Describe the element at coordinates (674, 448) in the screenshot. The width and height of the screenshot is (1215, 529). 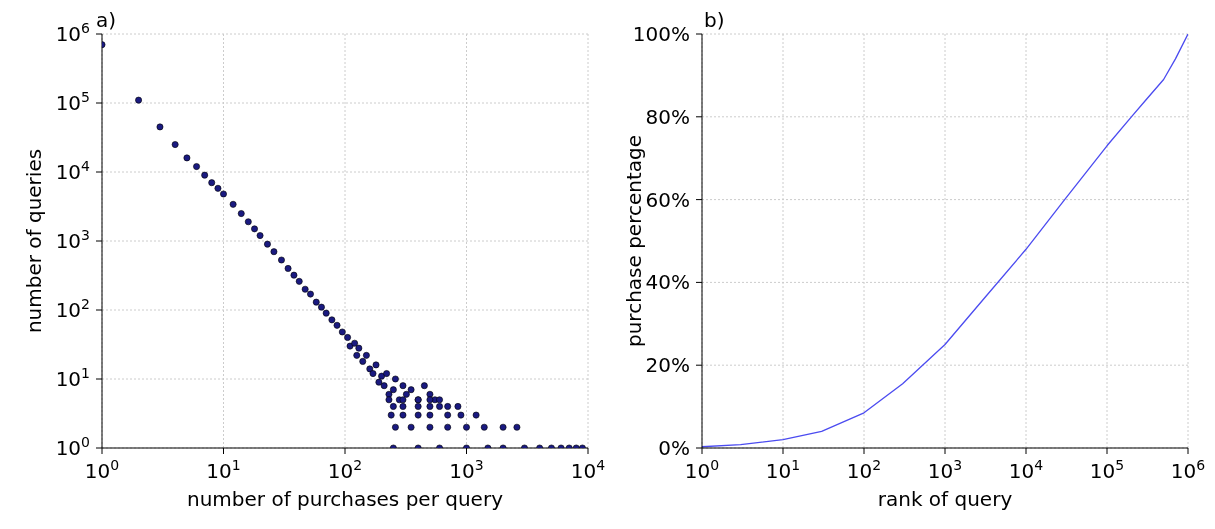
I see `y-tick-label: 0%` at that location.